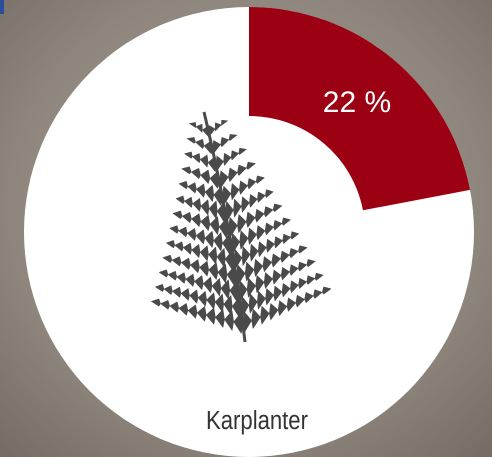 The image size is (492, 457). I want to click on value-label: 22 %, so click(357, 102).